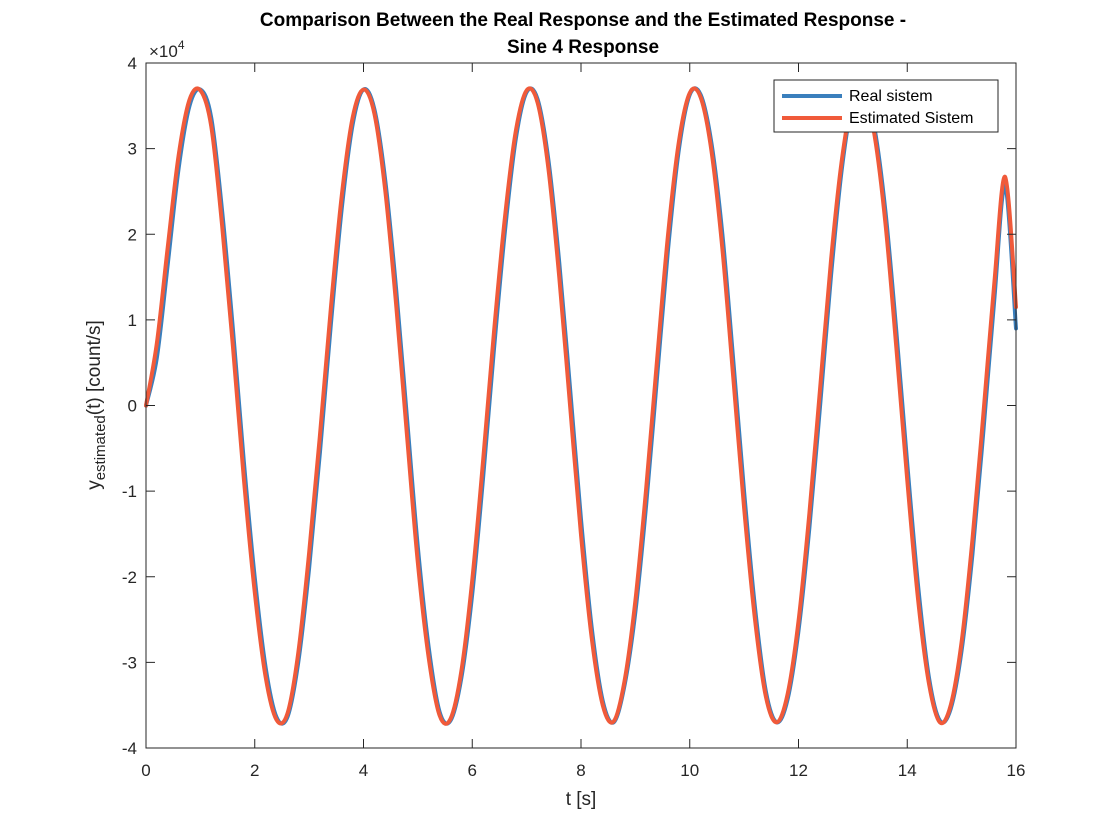 This screenshot has height=840, width=1120. I want to click on y-tick-label: -3, so click(129, 662).